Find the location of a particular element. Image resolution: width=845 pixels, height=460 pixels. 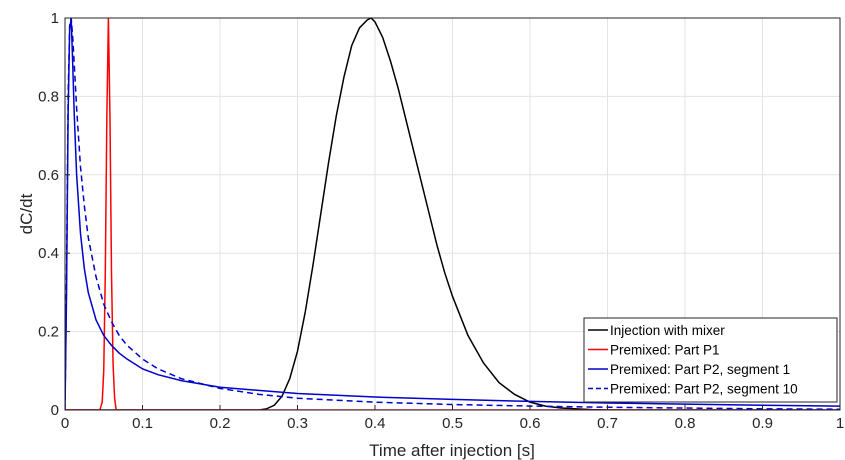

legend-label: Injection with mixer is located at coordinates (667, 330).